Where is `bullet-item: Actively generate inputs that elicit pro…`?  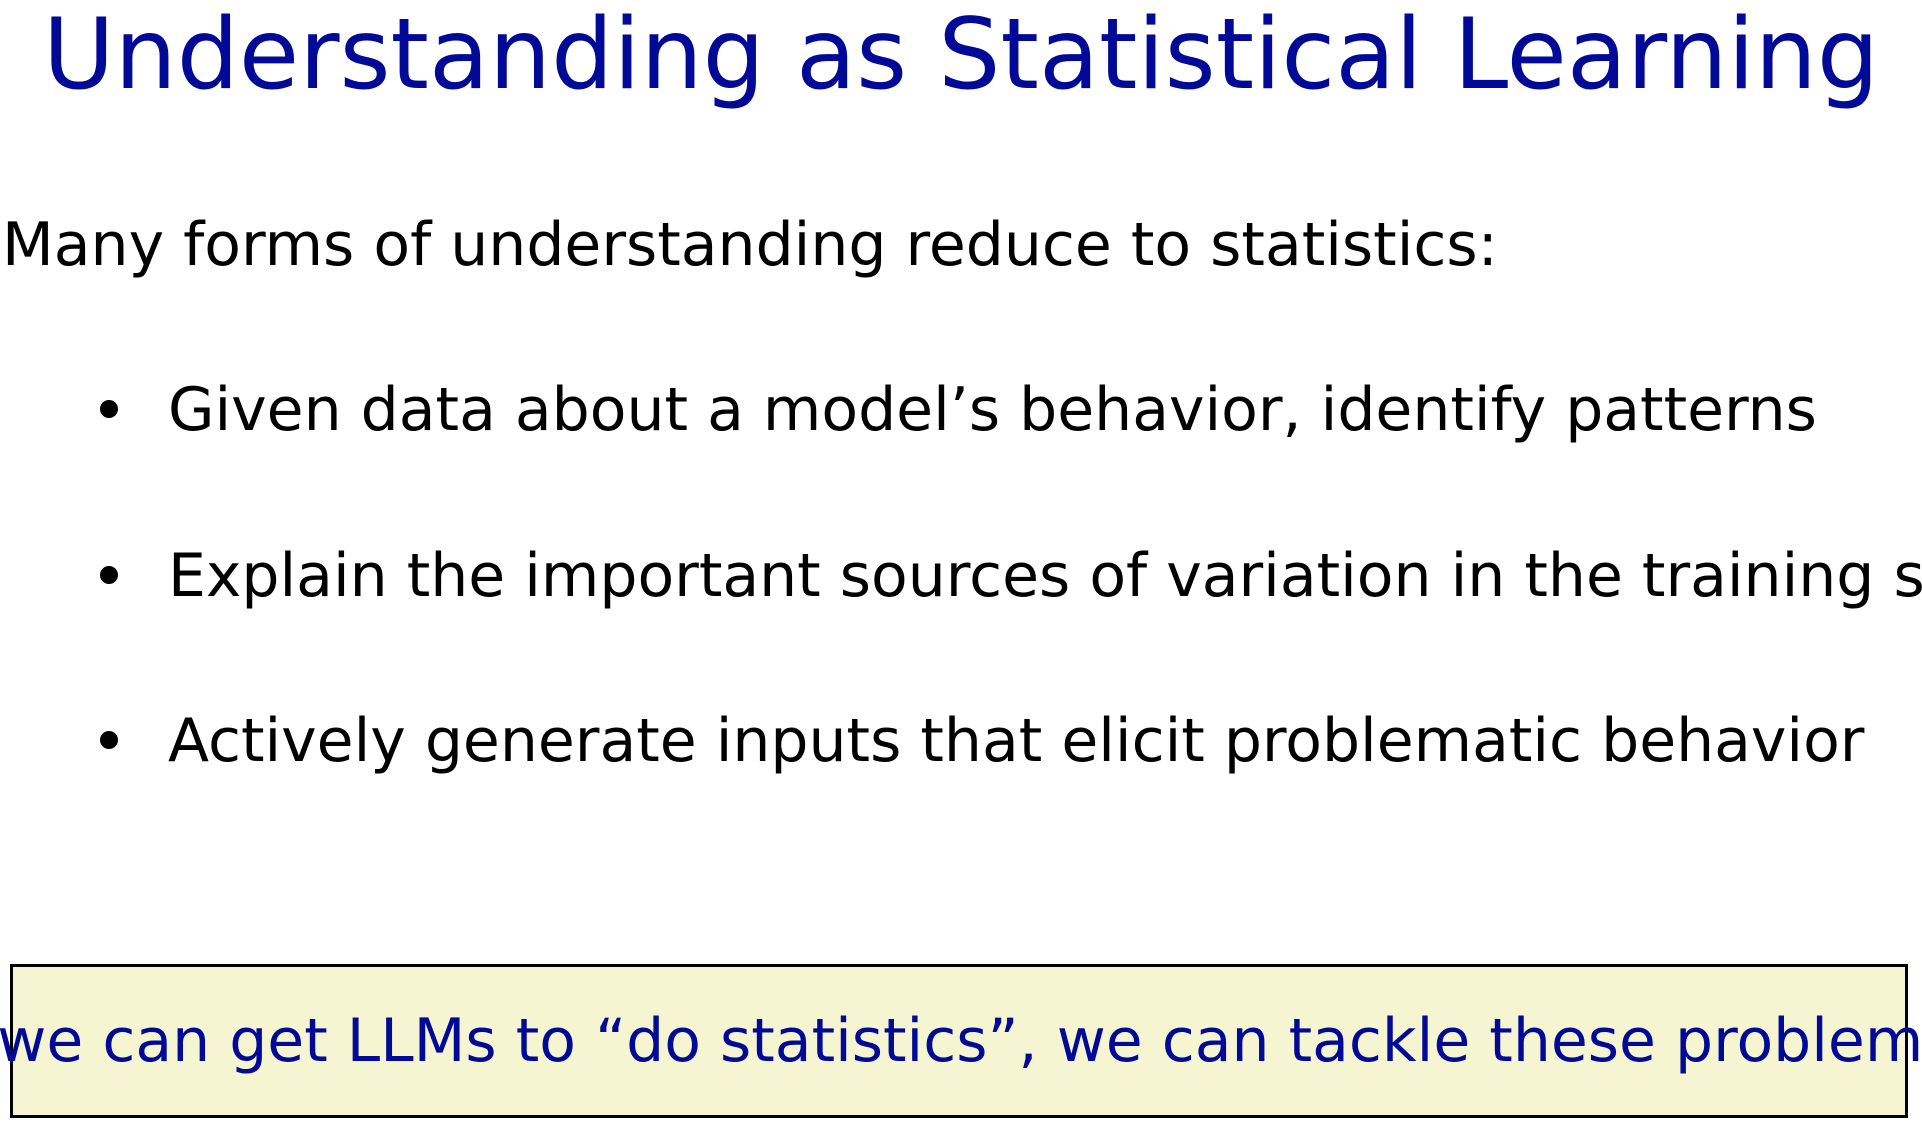 bullet-item: Actively generate inputs that elicit pro… is located at coordinates (982, 741).